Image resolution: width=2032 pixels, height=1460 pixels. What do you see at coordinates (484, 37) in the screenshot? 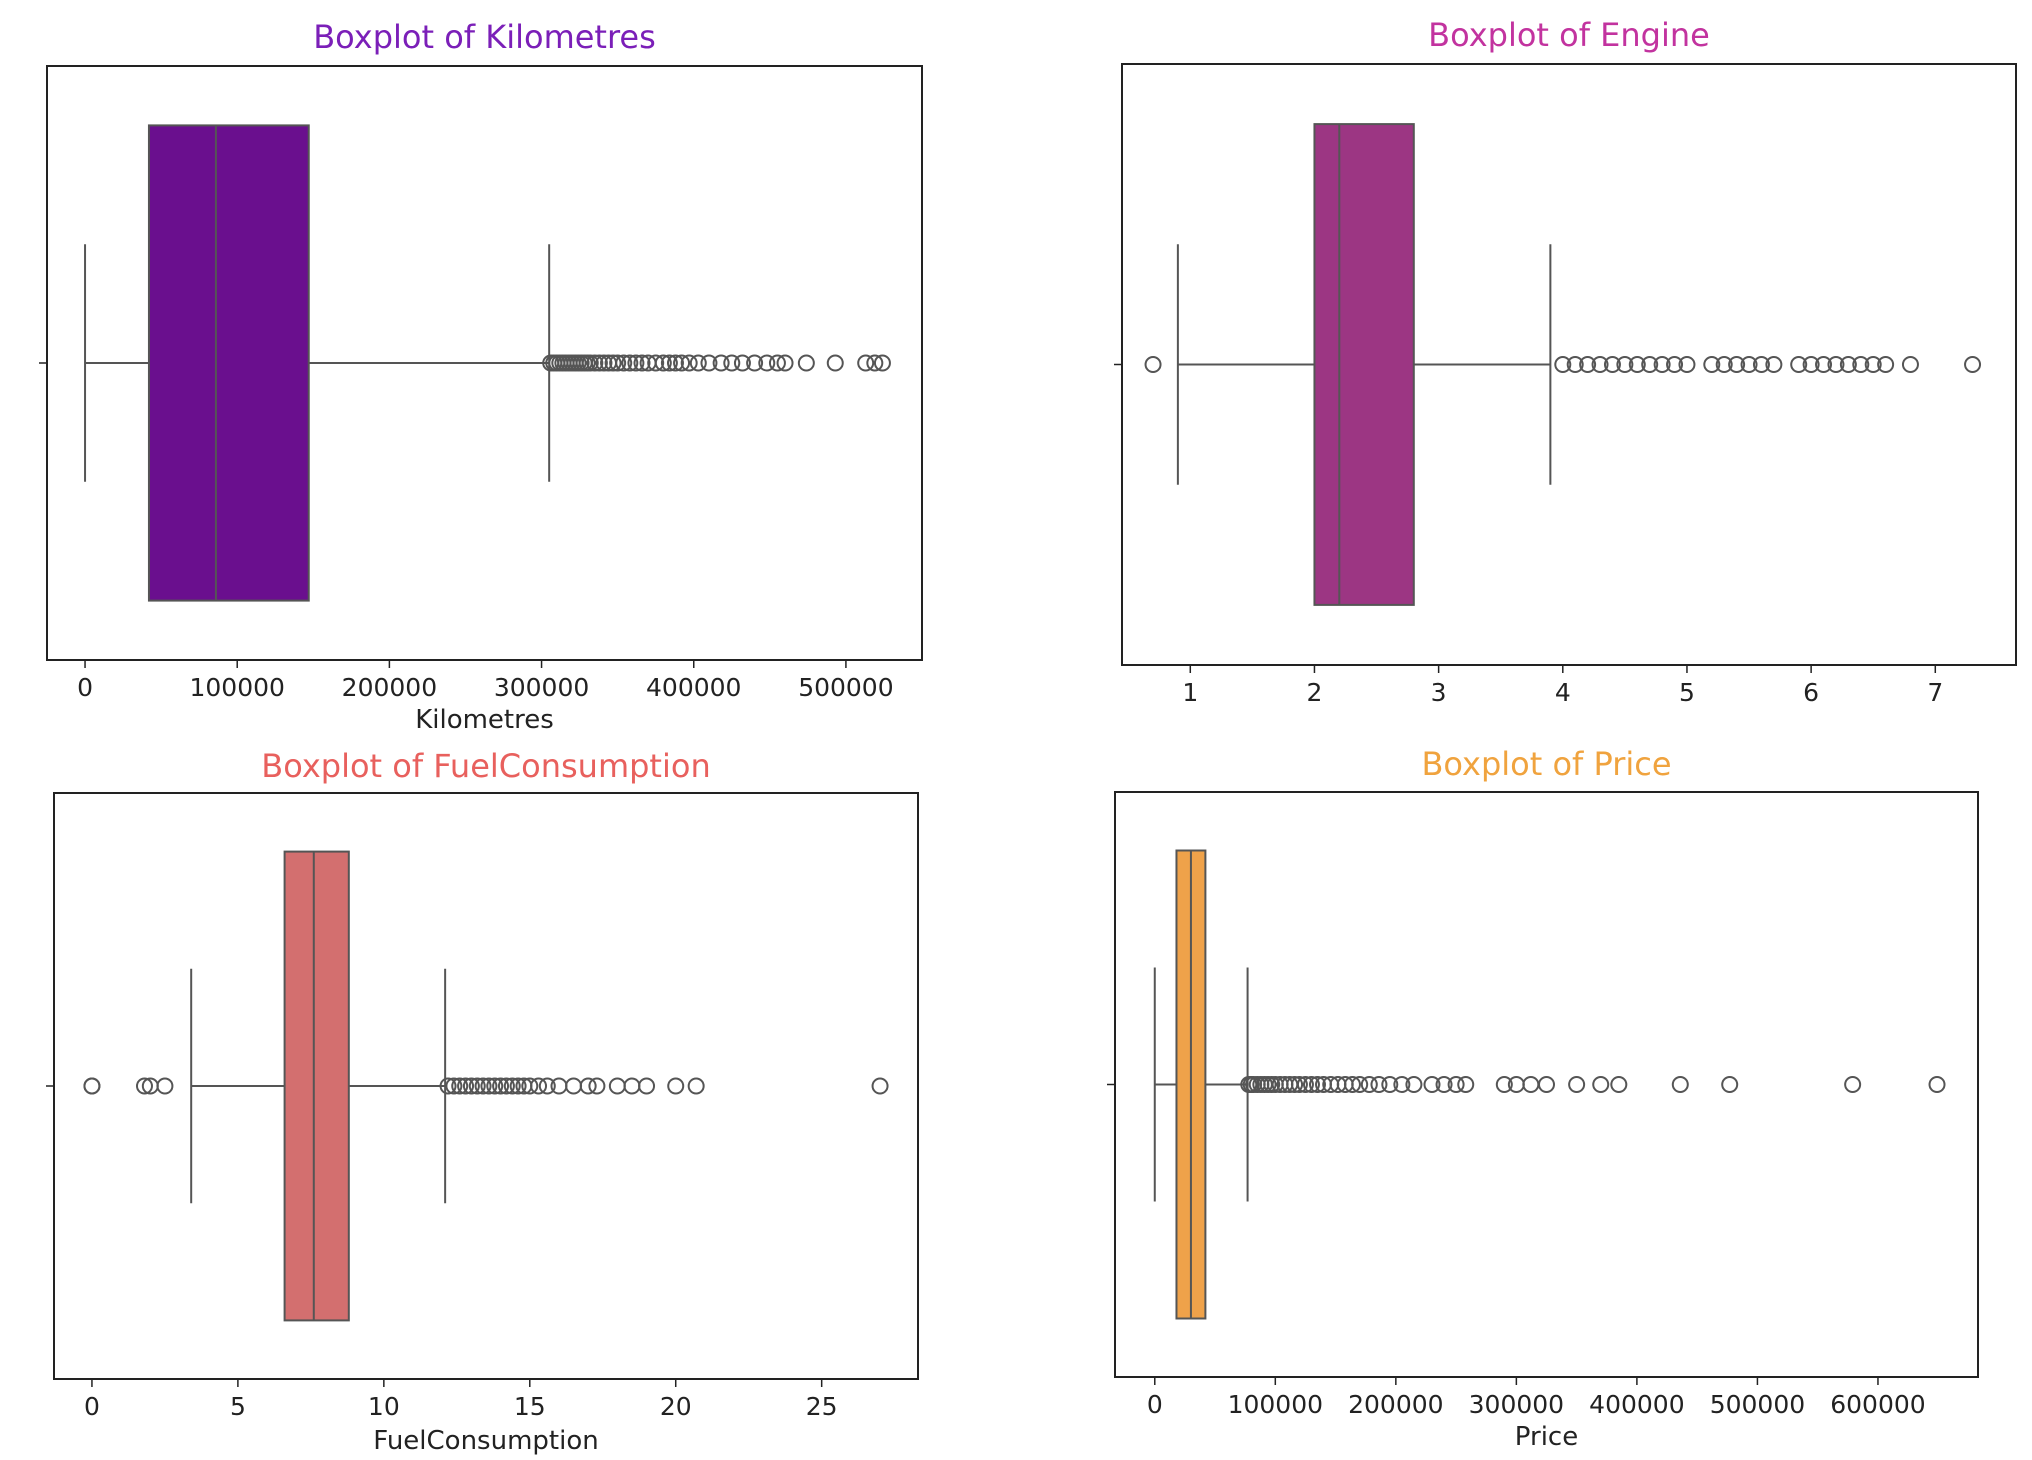
I see `panel-title: Boxplot of Kilometres` at bounding box center [484, 37].